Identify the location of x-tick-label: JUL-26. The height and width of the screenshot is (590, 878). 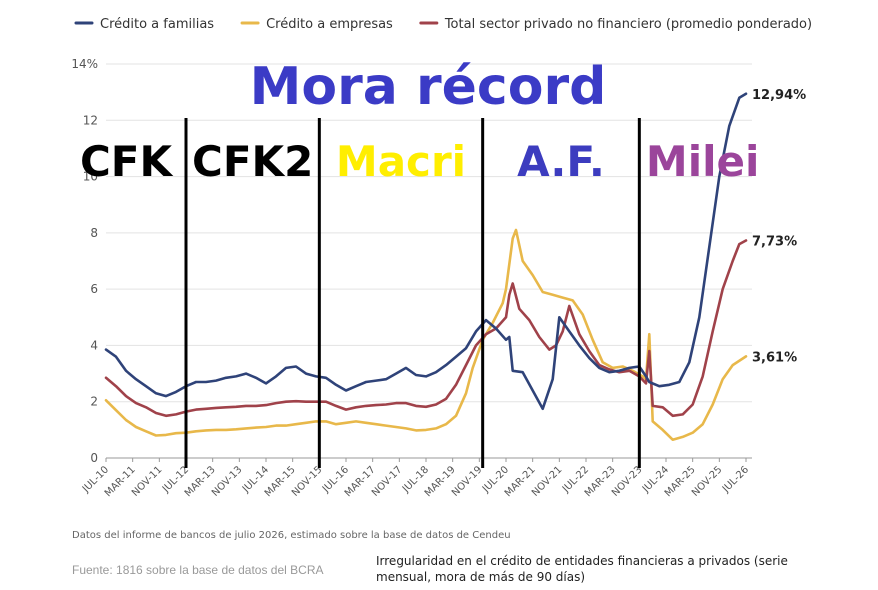
(735, 479).